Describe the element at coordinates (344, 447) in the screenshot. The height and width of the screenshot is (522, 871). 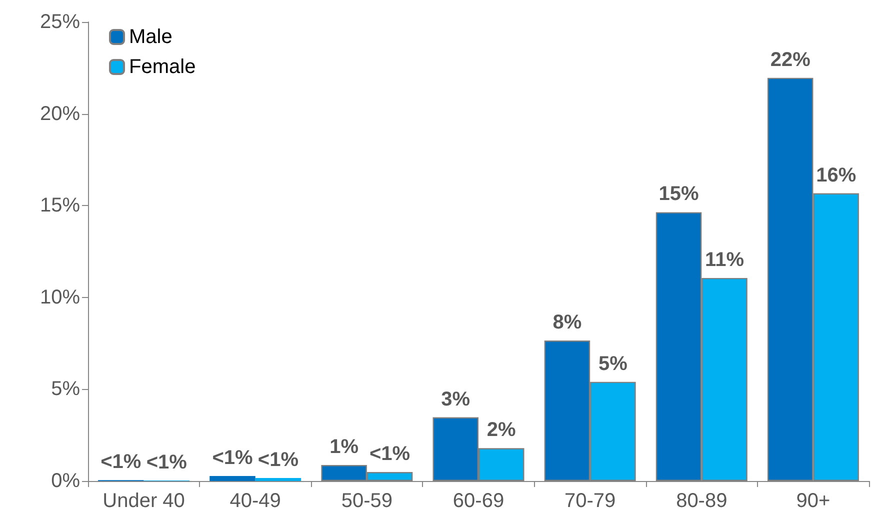
I see `data-label: 1%` at that location.